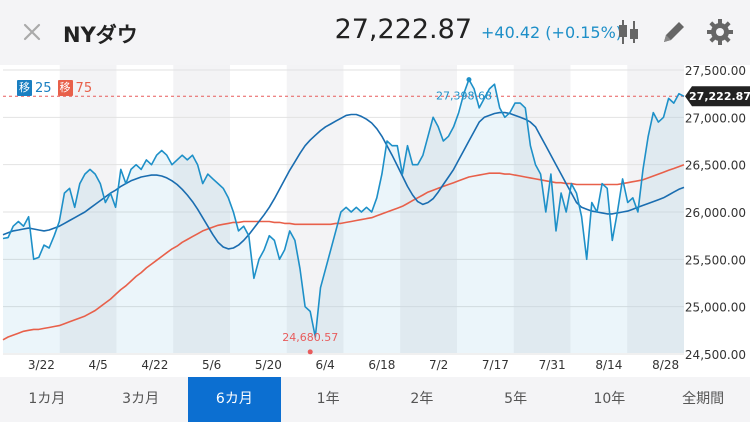 This screenshot has height=422, width=750. What do you see at coordinates (422, 399) in the screenshot?
I see `tab-4: 2年` at bounding box center [422, 399].